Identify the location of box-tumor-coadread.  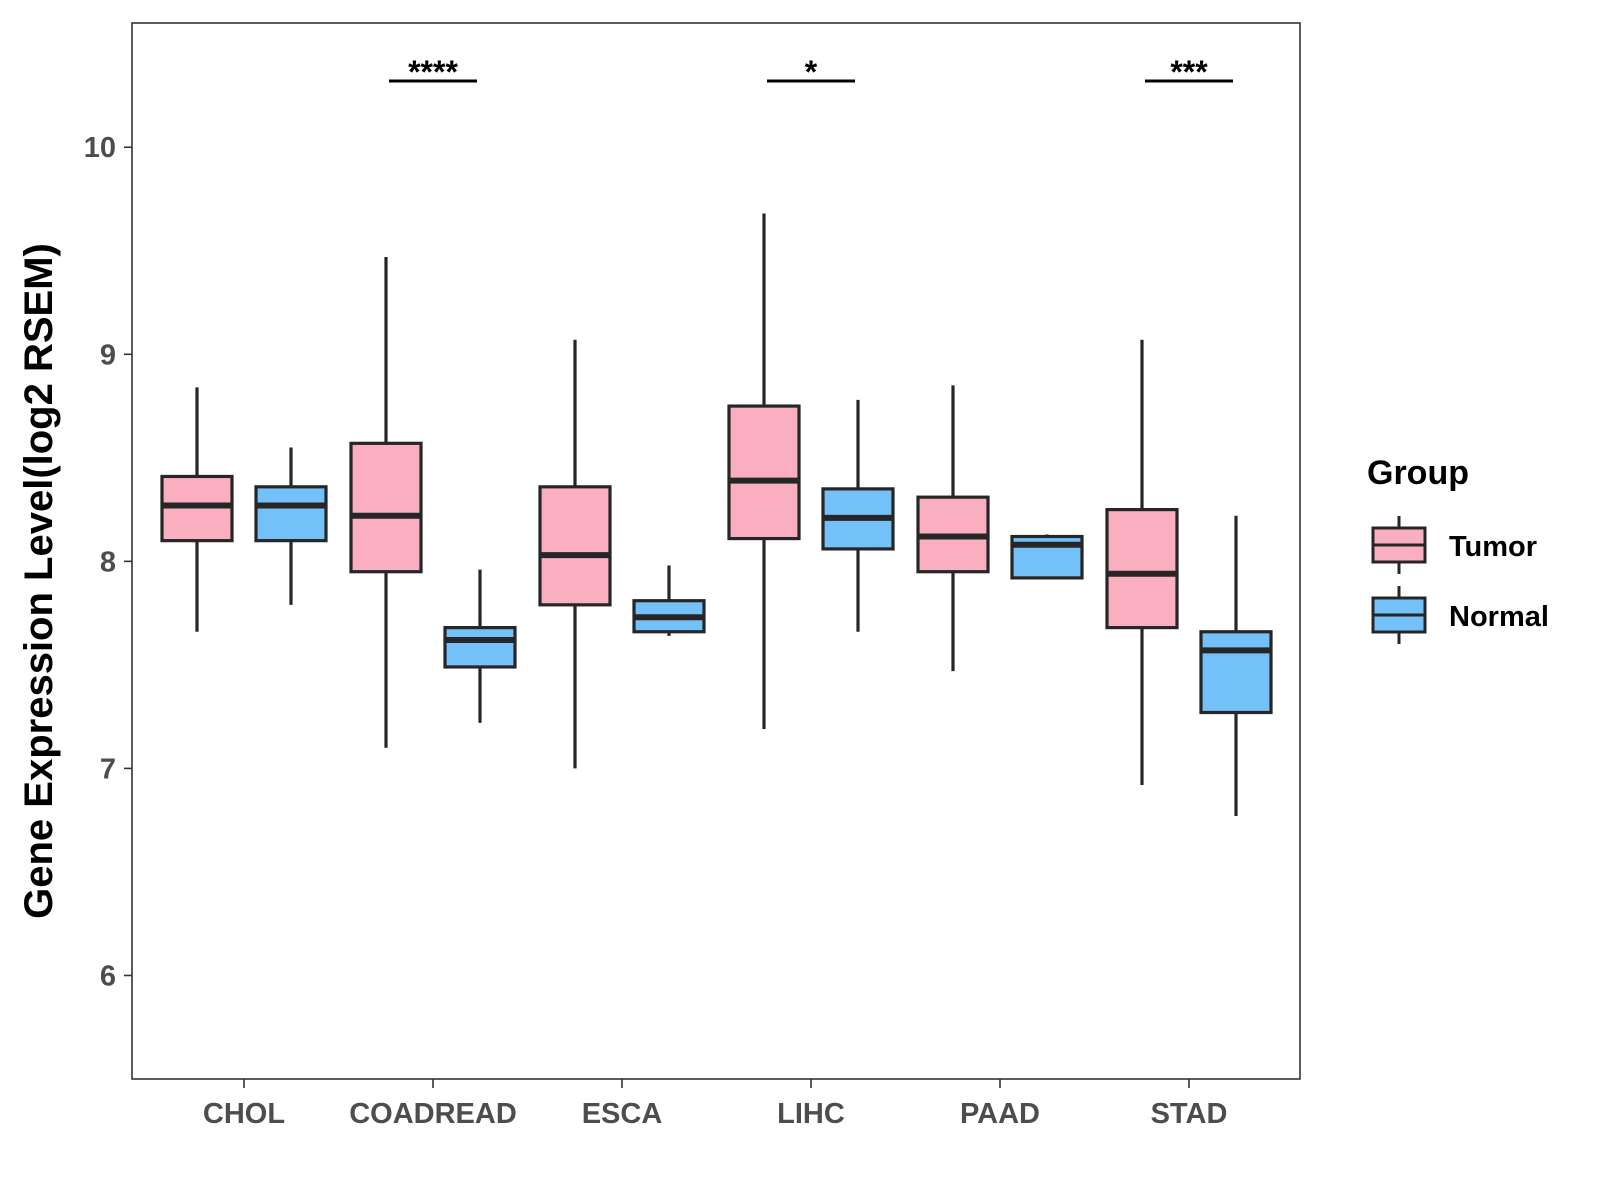
(386, 502).